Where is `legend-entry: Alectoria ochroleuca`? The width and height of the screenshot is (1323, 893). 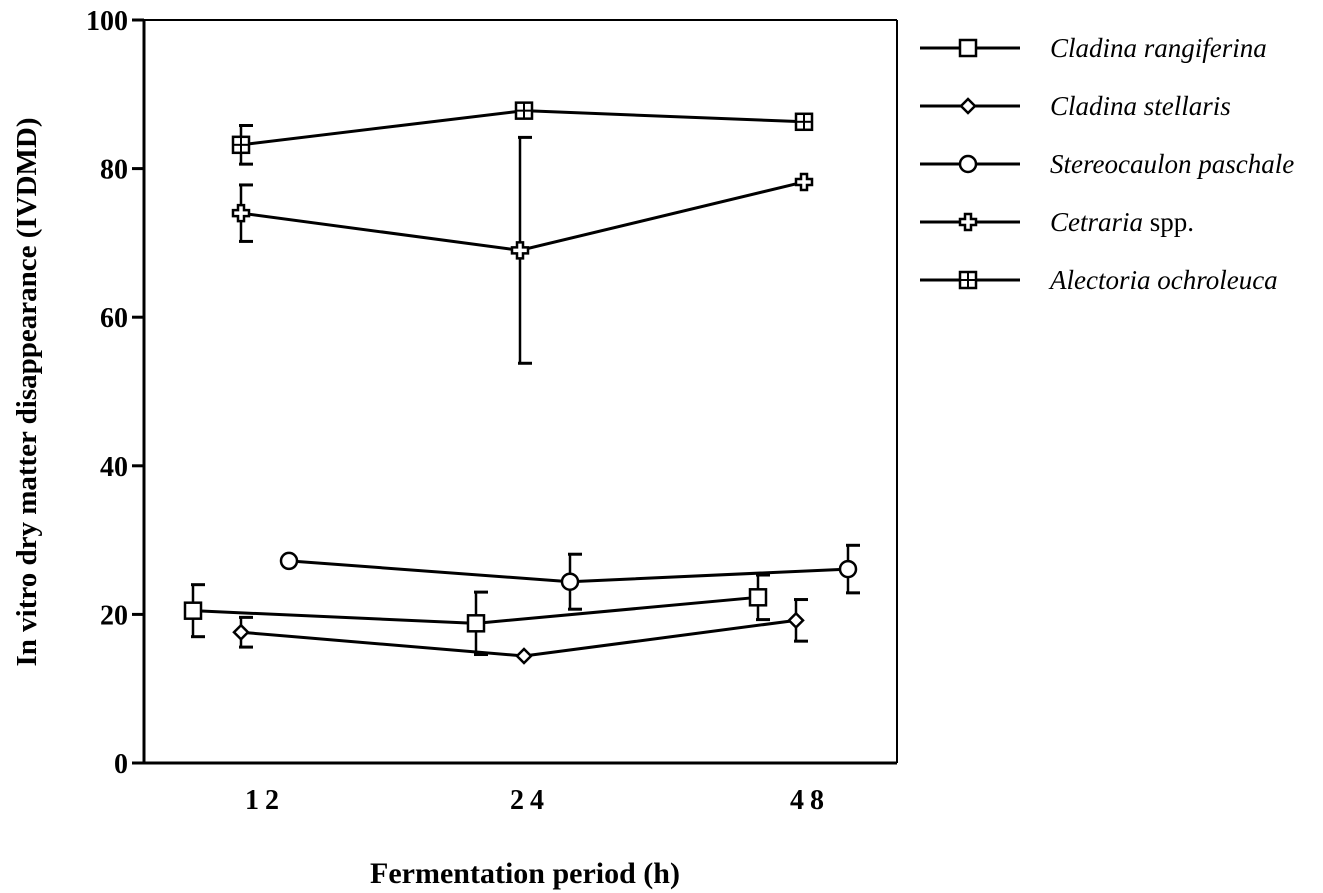 legend-entry: Alectoria ochroleuca is located at coordinates (1099, 280).